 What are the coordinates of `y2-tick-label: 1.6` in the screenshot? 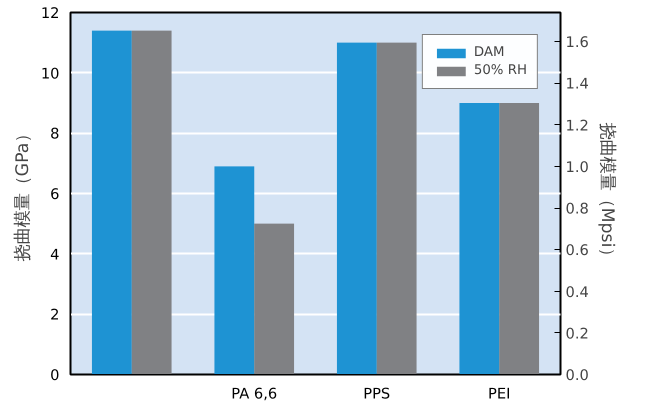 It's located at (577, 43).